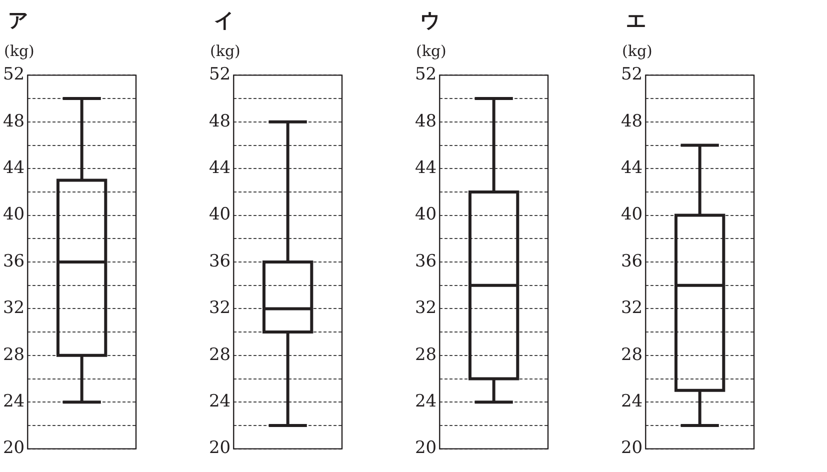  What do you see at coordinates (224, 20) in the screenshot?
I see `chart-title: イ` at bounding box center [224, 20].